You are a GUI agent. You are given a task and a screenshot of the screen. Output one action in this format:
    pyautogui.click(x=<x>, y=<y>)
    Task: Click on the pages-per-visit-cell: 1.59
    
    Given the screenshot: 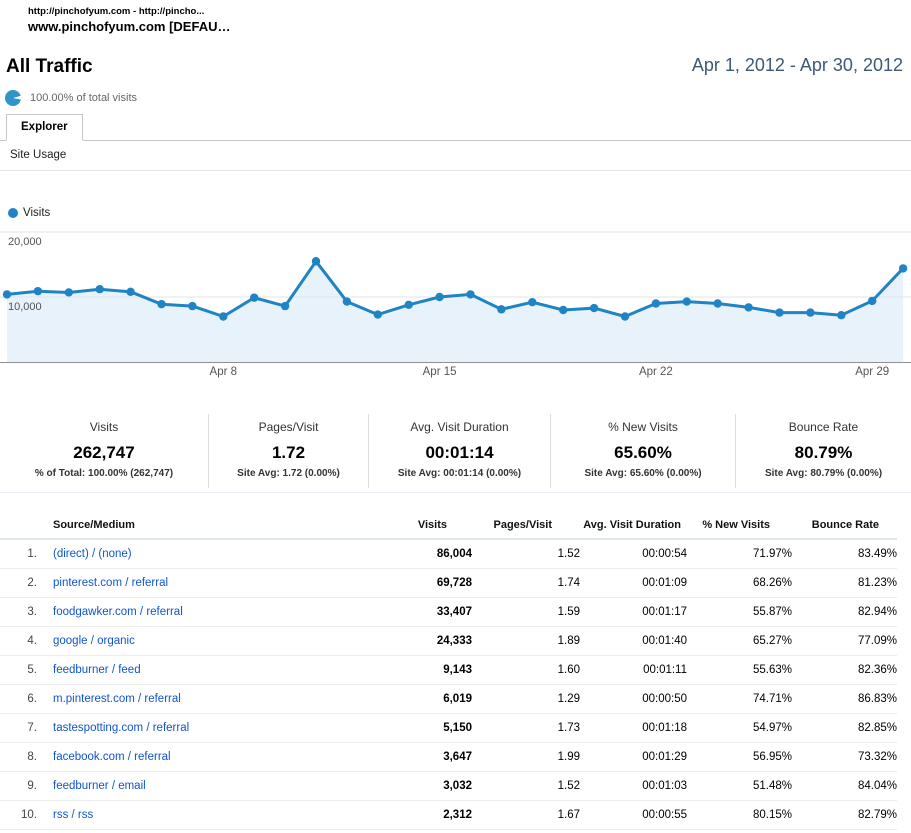 What is the action you would take?
    pyautogui.click(x=568, y=612)
    